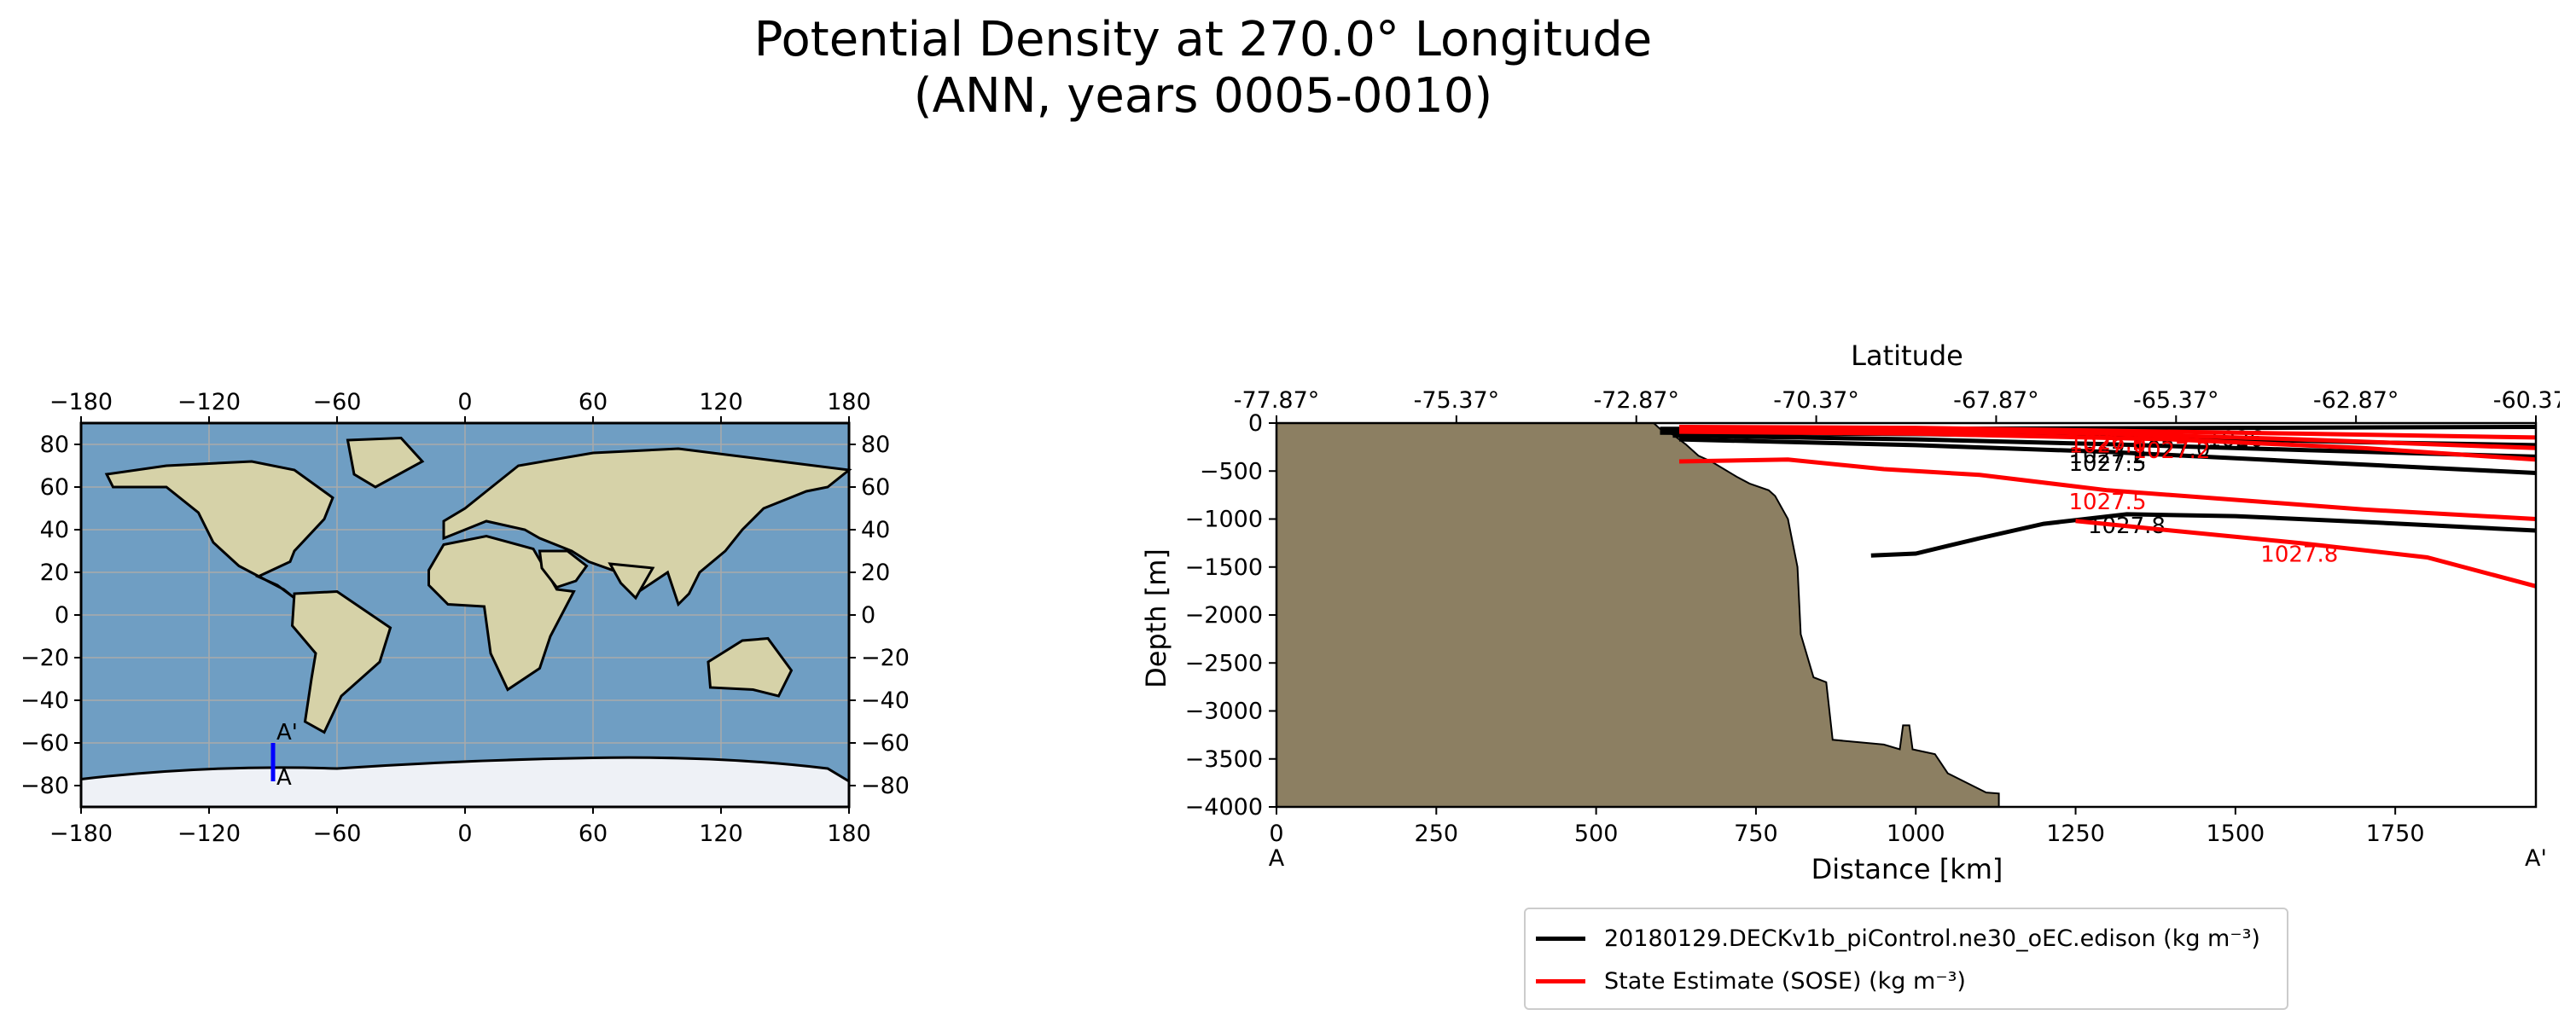 Image resolution: width=2576 pixels, height=1021 pixels. What do you see at coordinates (2107, 438) in the screenshot?
I see `contour-obs-1027.0` at bounding box center [2107, 438].